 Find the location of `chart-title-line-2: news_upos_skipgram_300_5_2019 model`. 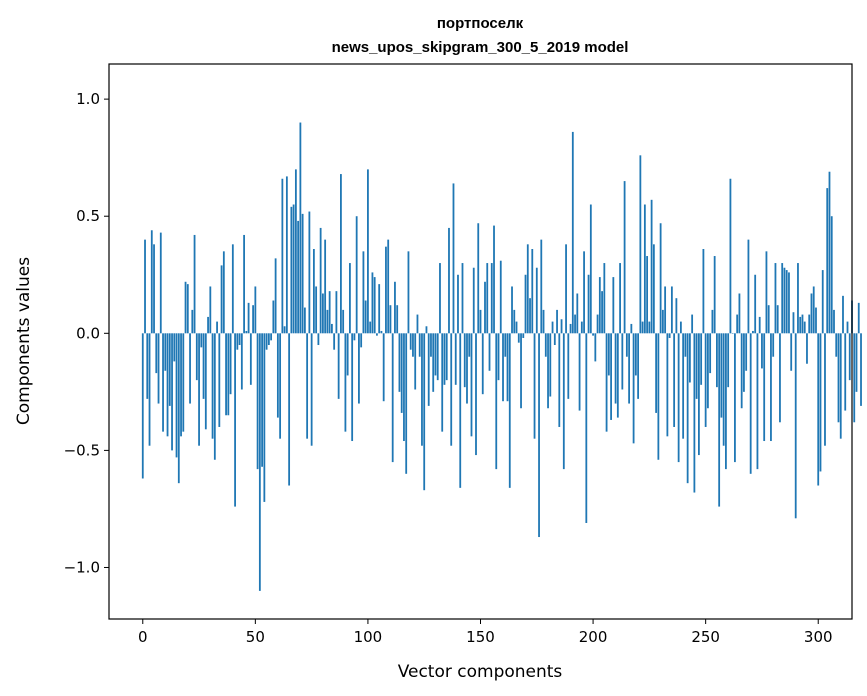

chart-title-line-2: news_upos_skipgram_300_5_2019 model is located at coordinates (480, 47).